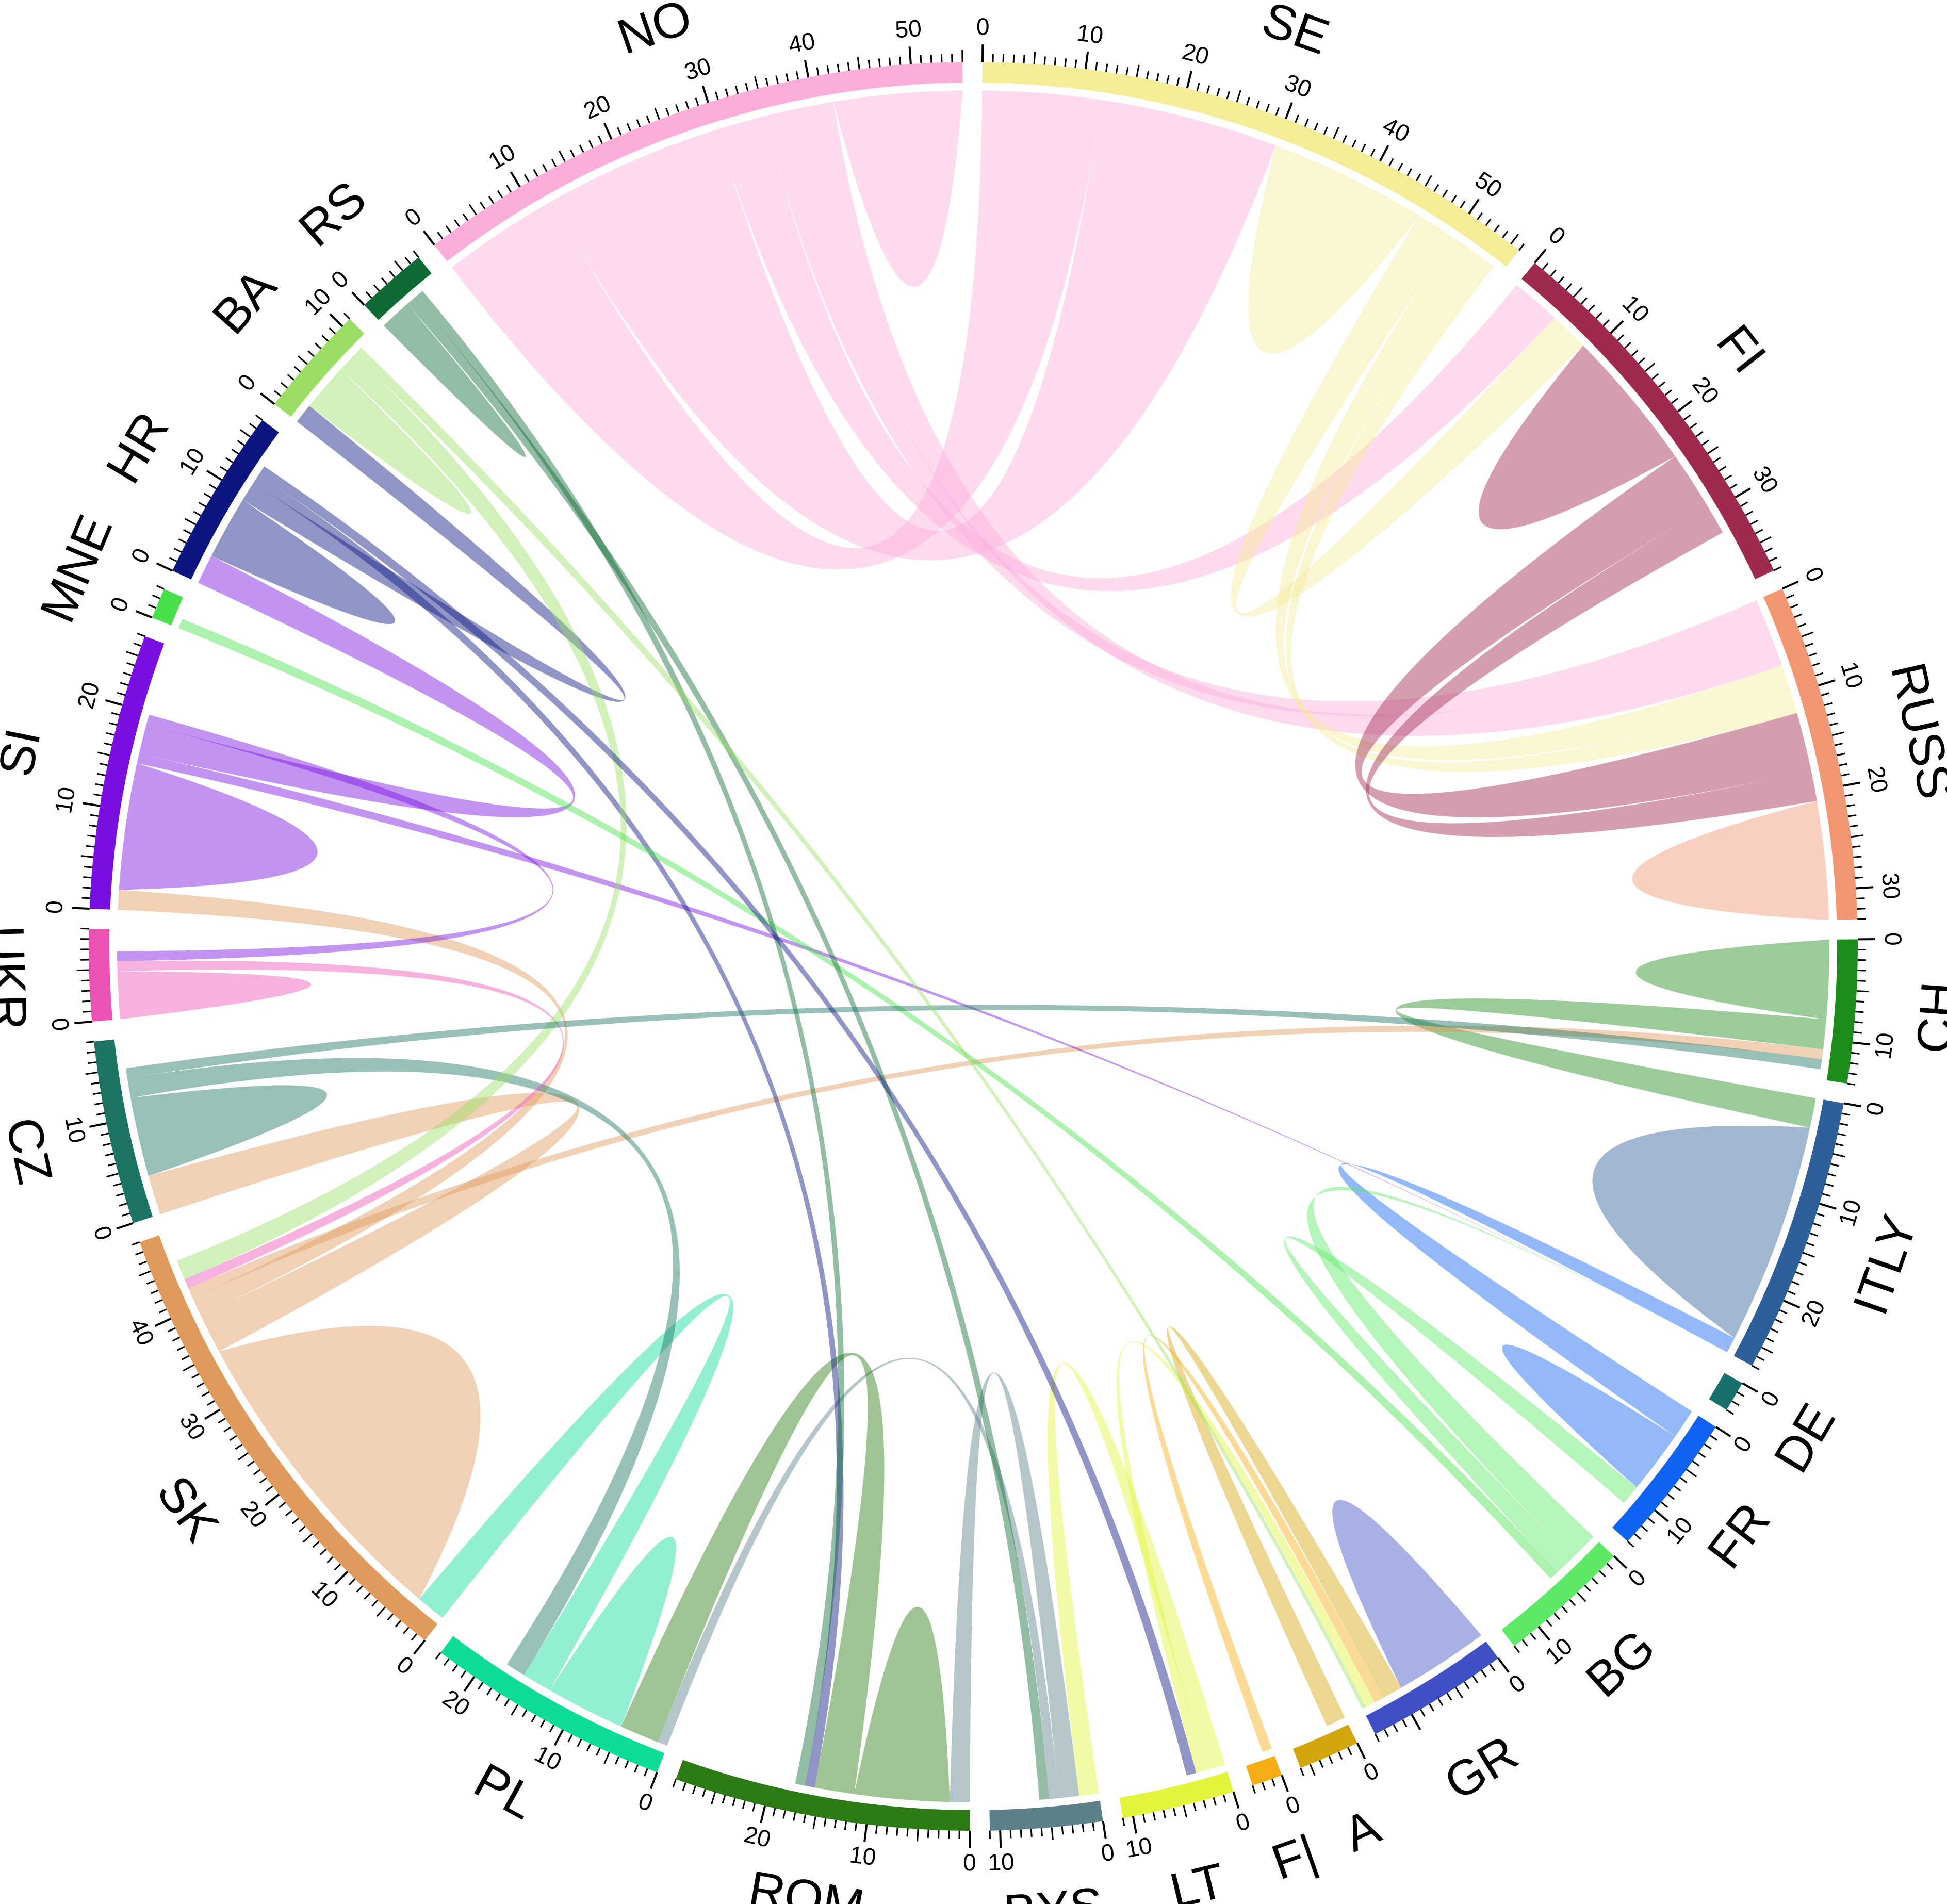  I want to click on sector-label: RS, so click(332, 214).